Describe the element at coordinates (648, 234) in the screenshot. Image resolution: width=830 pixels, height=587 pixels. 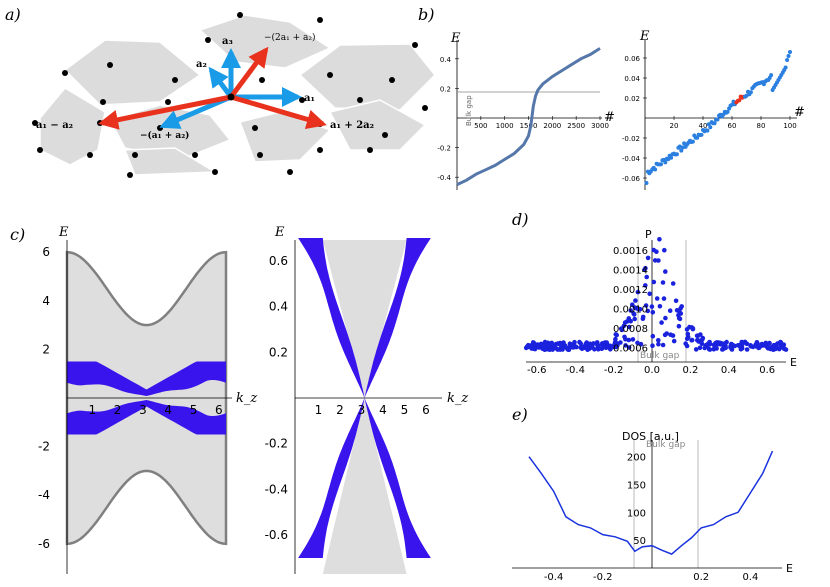
I see `d-ylabel: P` at that location.